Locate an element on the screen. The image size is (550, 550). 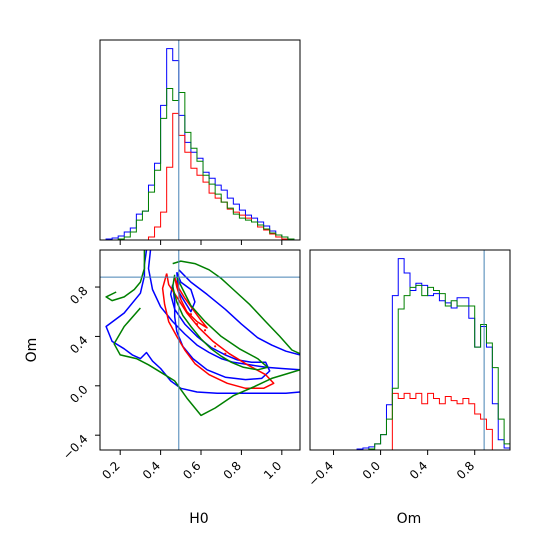
contour-ytick-label: 0.0 is located at coordinates (78, 393).